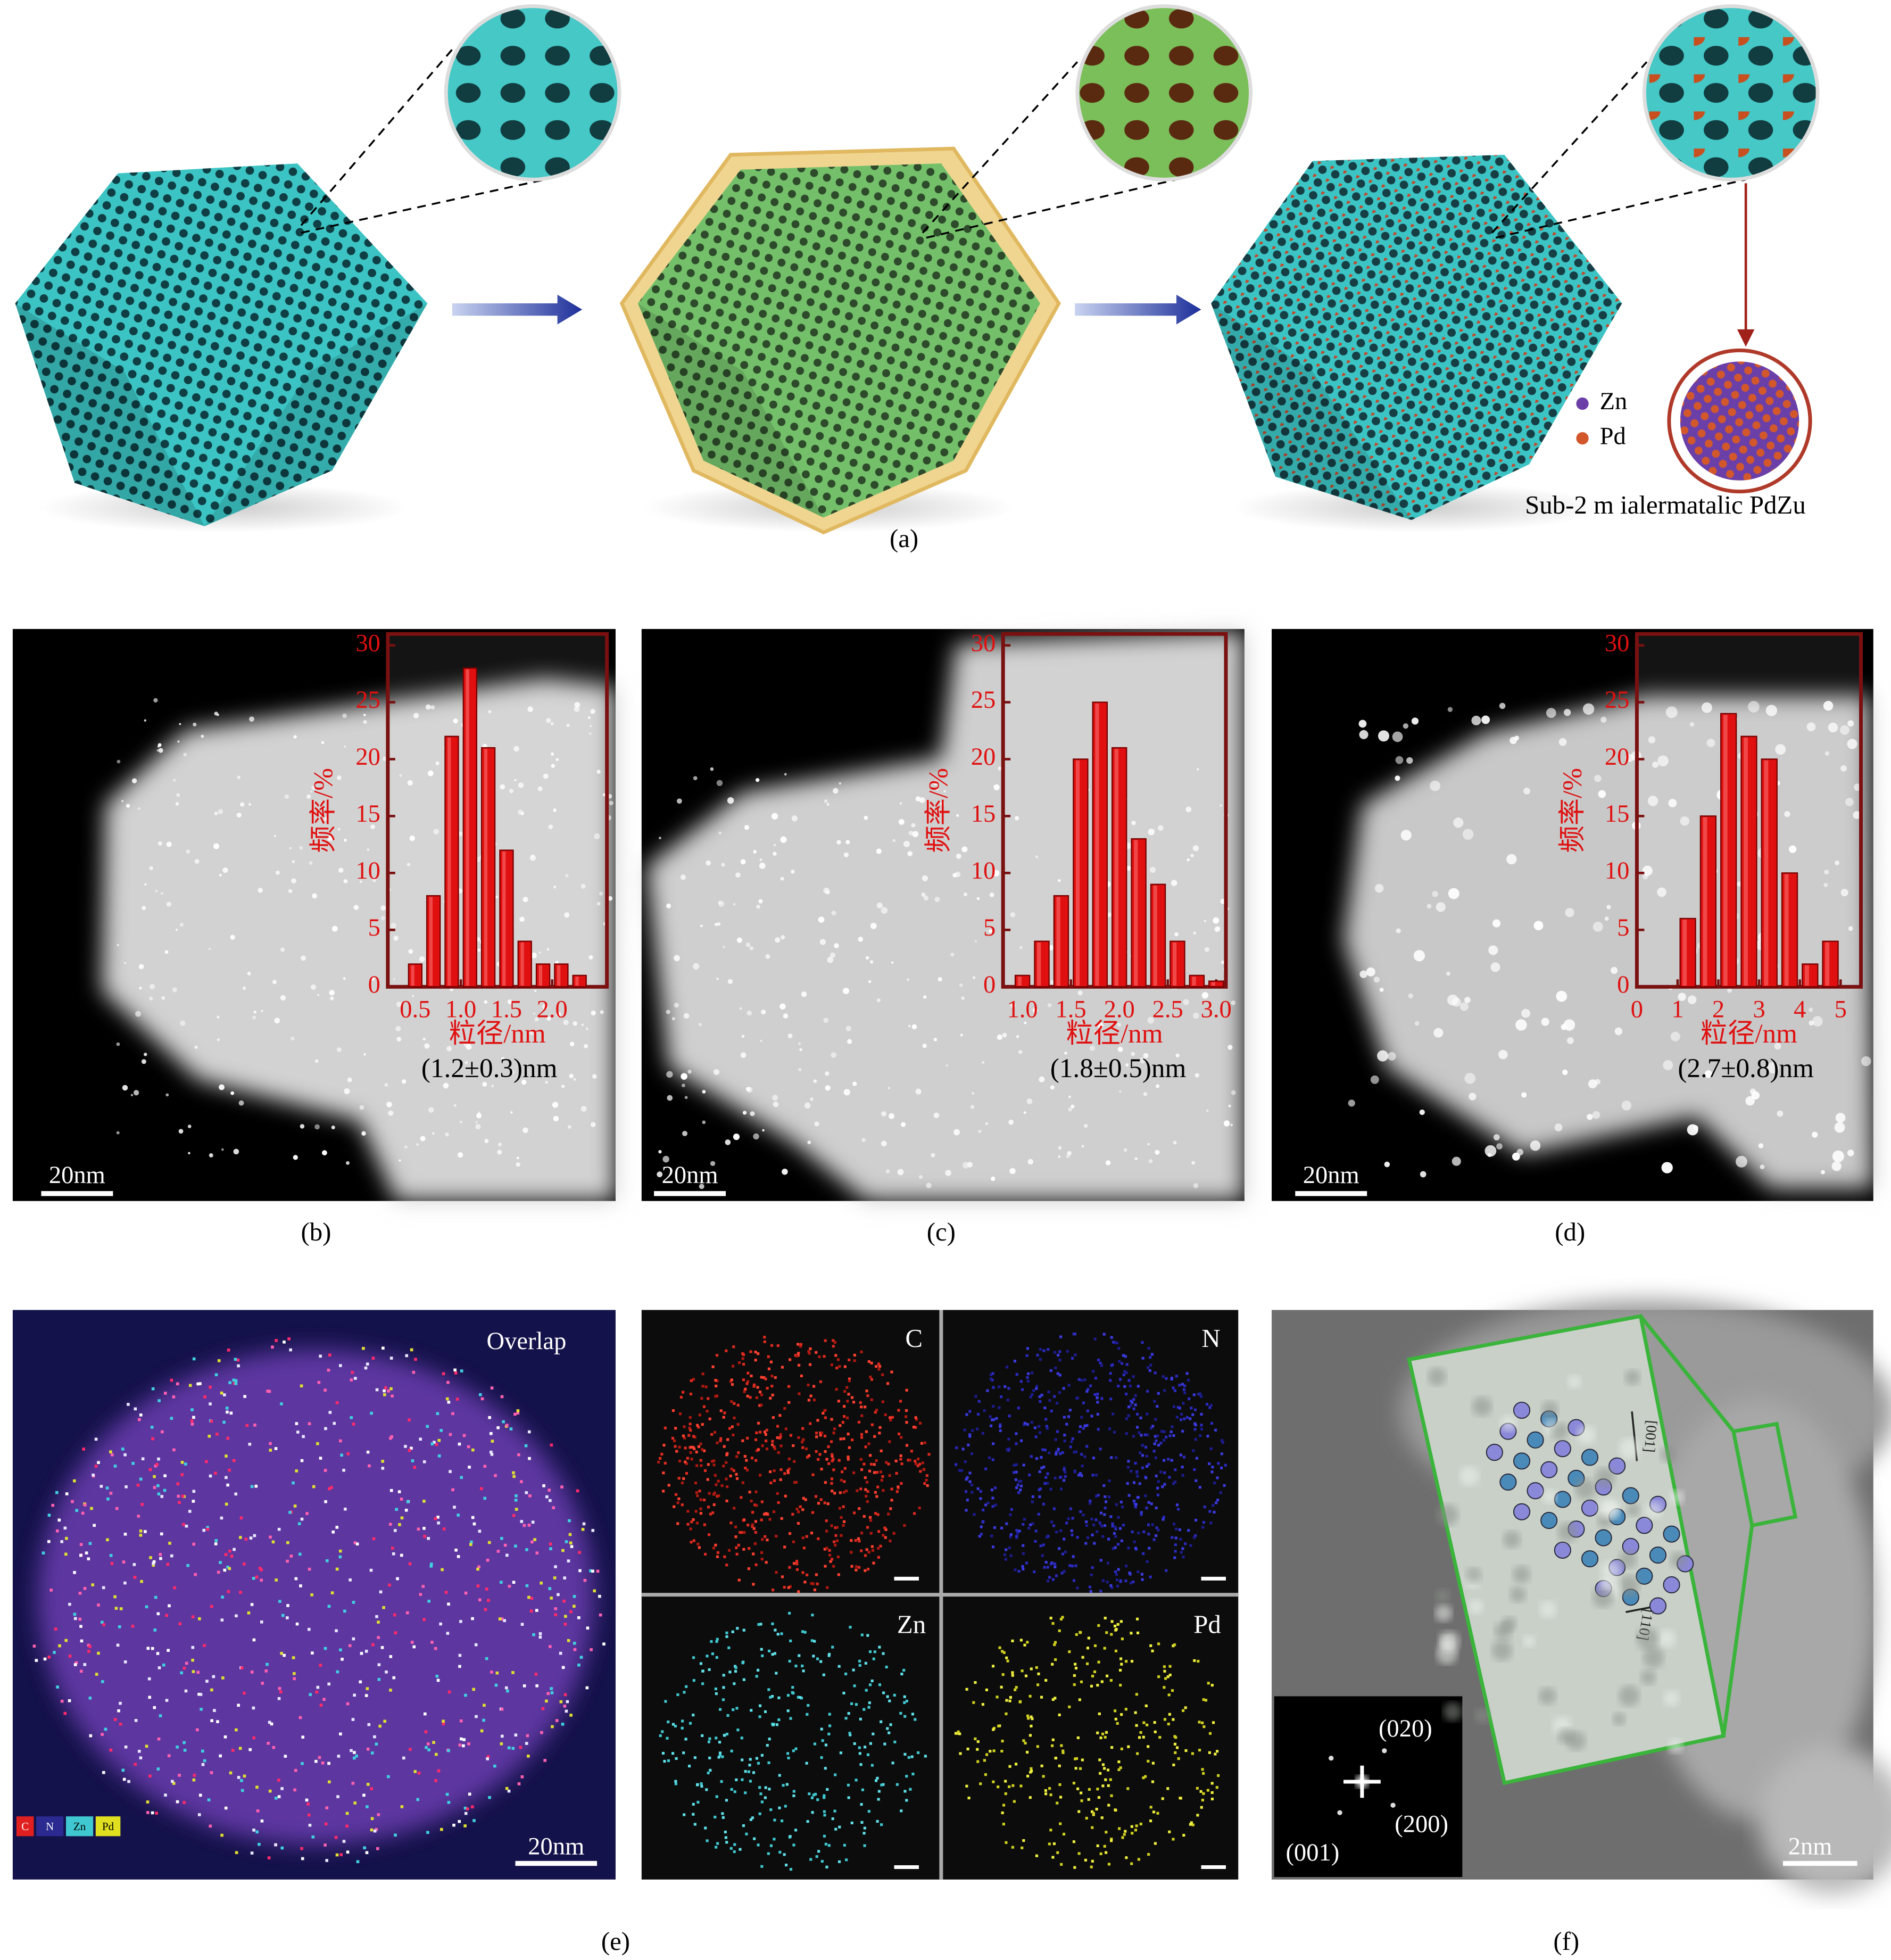  Describe the element at coordinates (1800, 1009) in the screenshot. I see `x-tick-label: 4` at that location.